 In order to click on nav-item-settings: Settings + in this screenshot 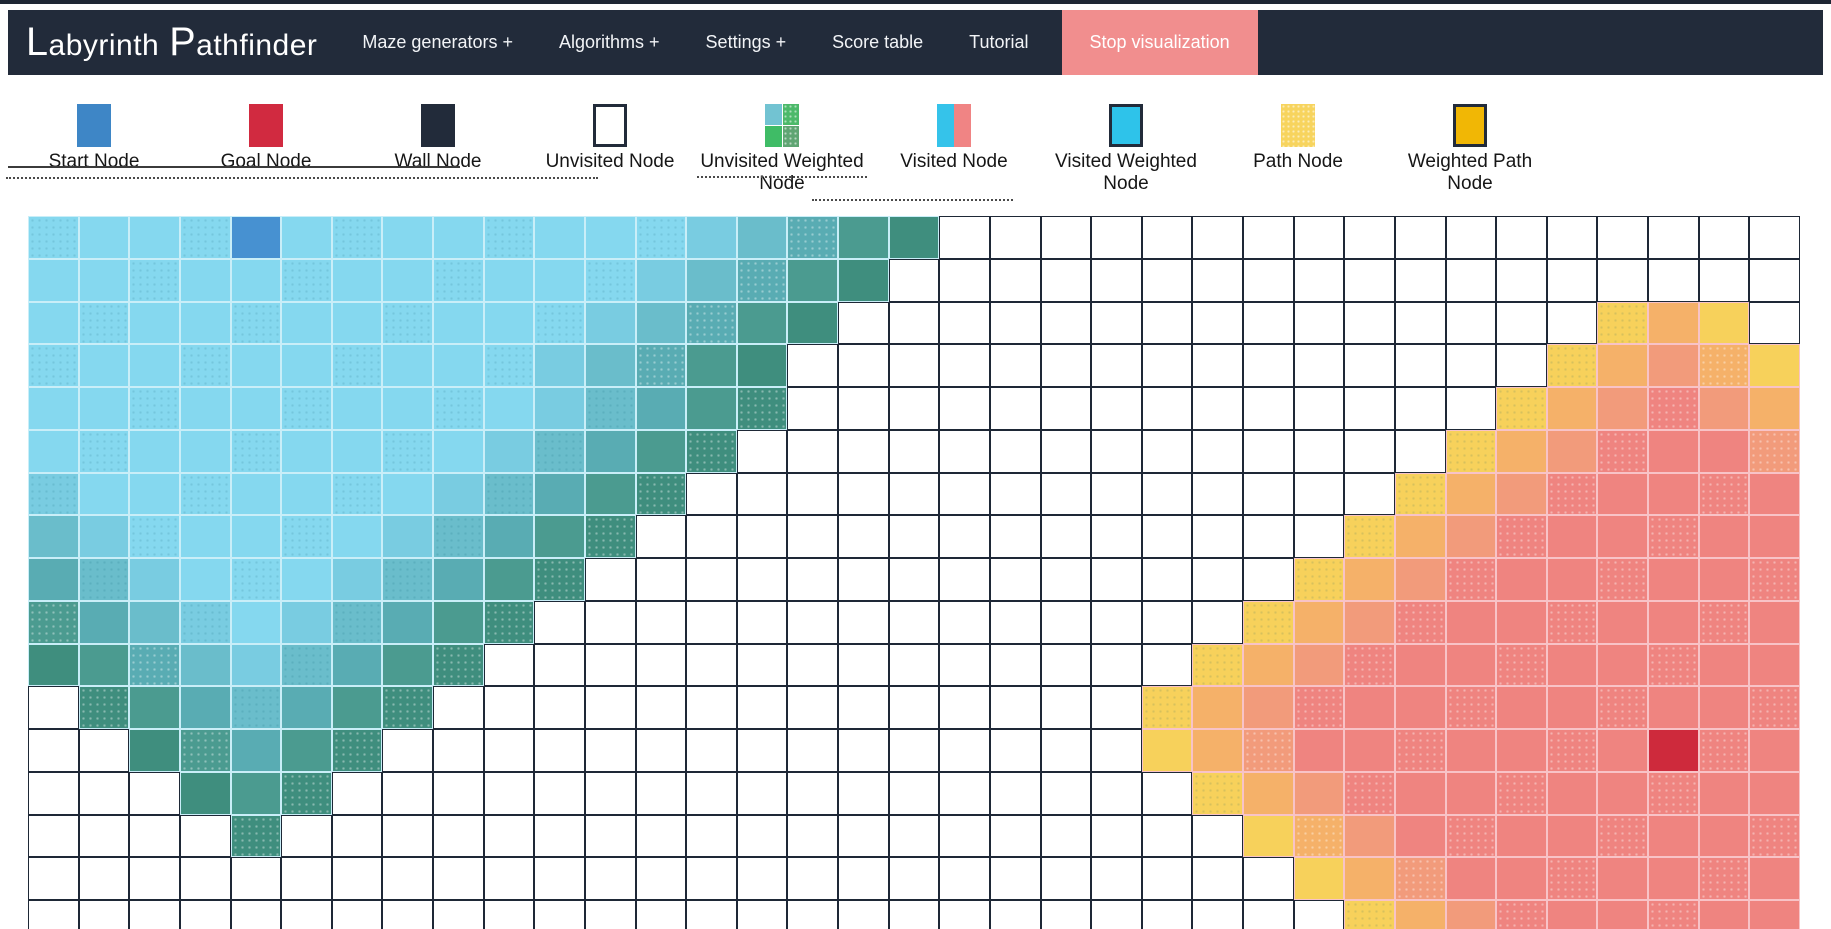, I will do `click(746, 42)`.